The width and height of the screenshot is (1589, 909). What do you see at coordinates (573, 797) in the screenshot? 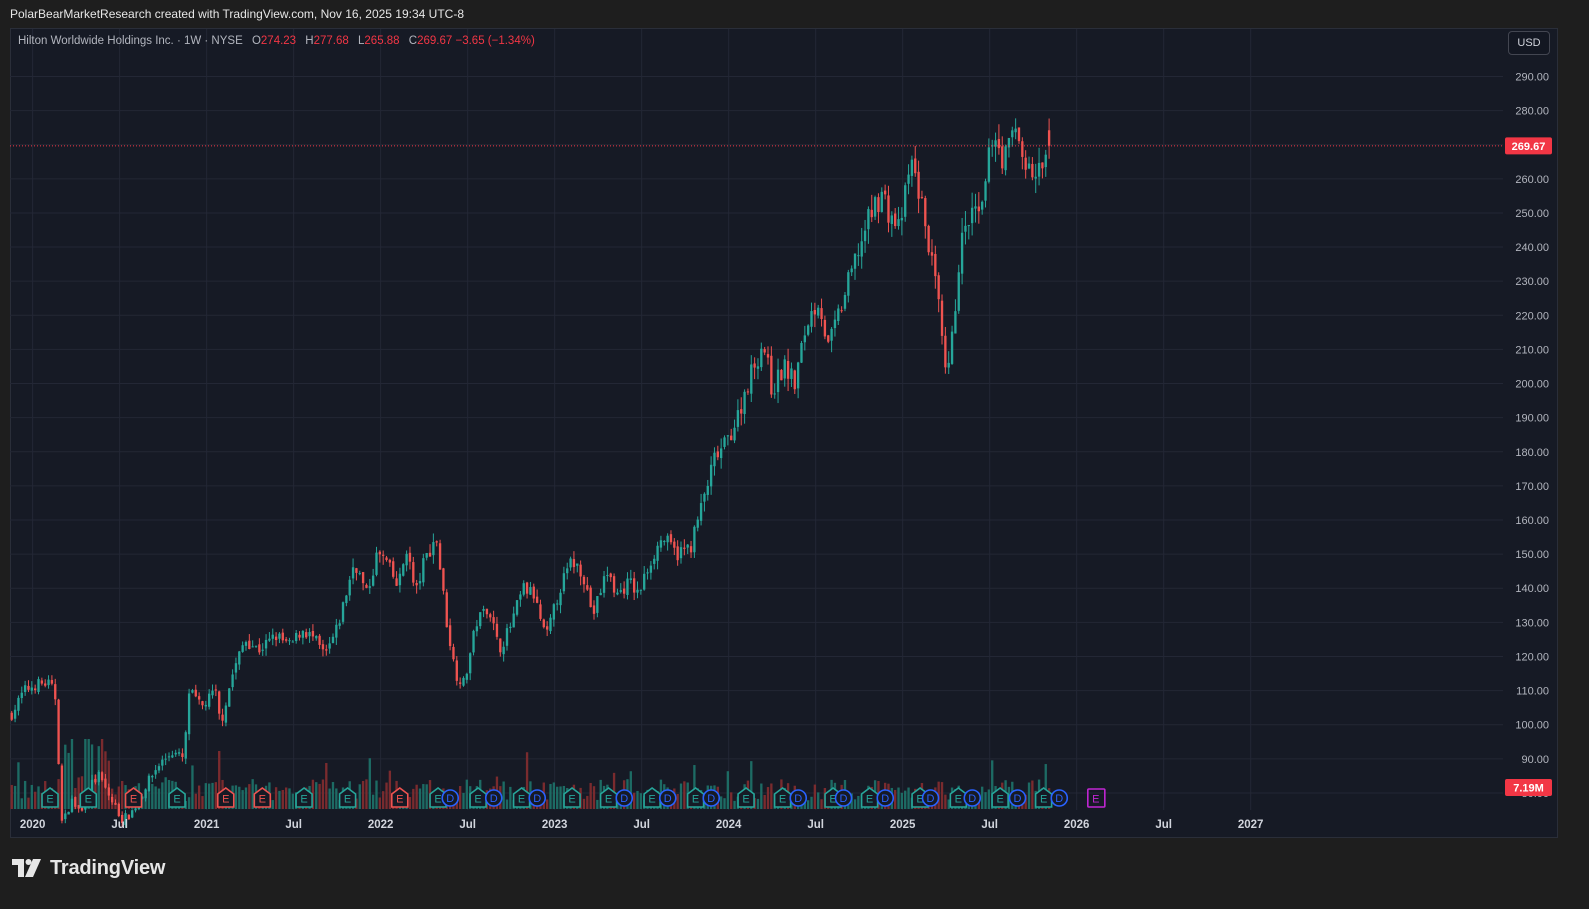
I see `event-markers: E E E E E E E E E E E E E E E E E E E E E E E E ED D D D D D D D D D D D D` at bounding box center [573, 797].